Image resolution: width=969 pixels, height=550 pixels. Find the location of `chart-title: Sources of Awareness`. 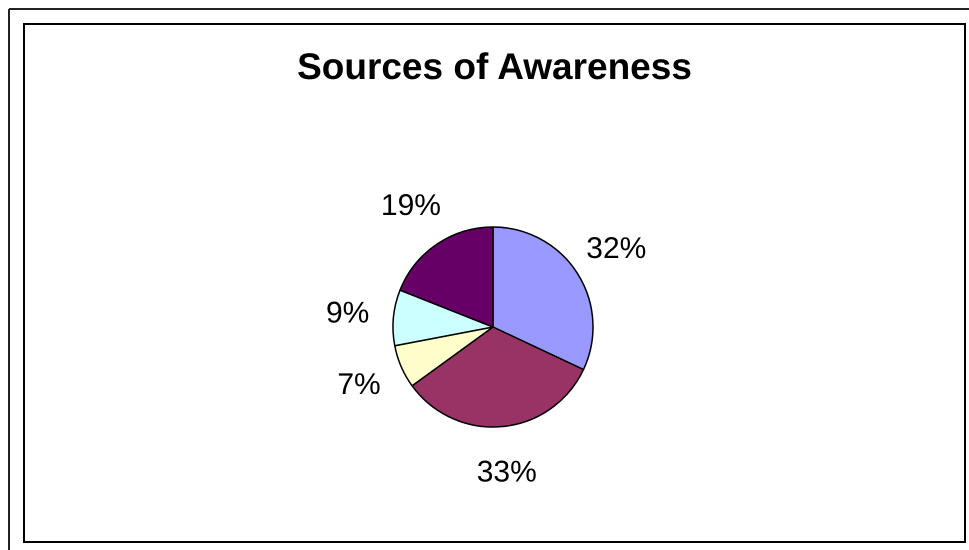

chart-title: Sources of Awareness is located at coordinates (494, 66).